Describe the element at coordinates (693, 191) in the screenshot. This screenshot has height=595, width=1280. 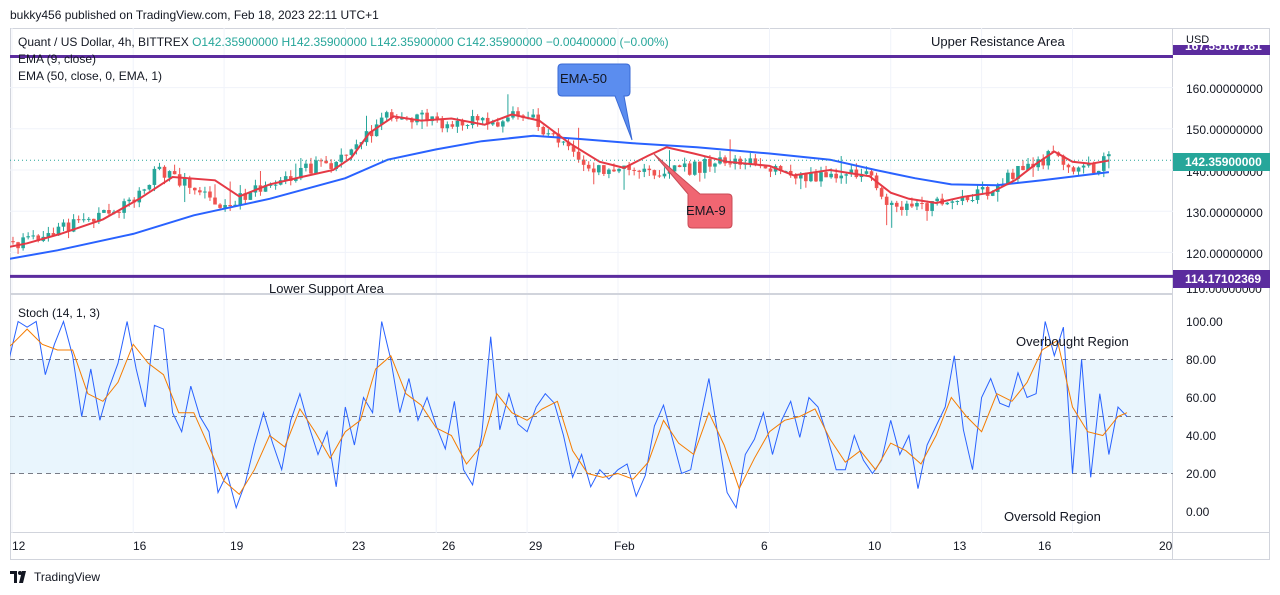
I see `ema9-callout-shape` at that location.